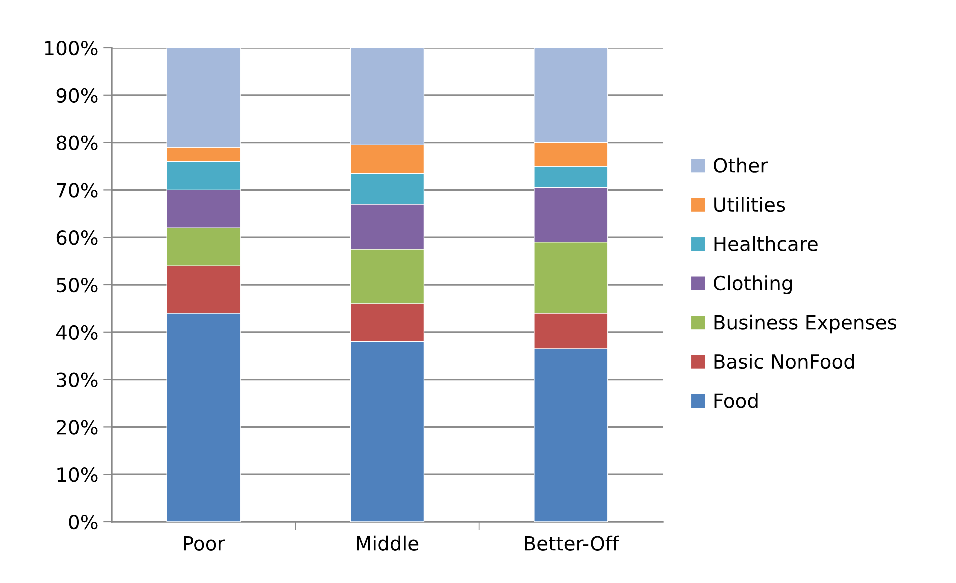  Describe the element at coordinates (77, 380) in the screenshot. I see `y-tick-label: 30%` at that location.